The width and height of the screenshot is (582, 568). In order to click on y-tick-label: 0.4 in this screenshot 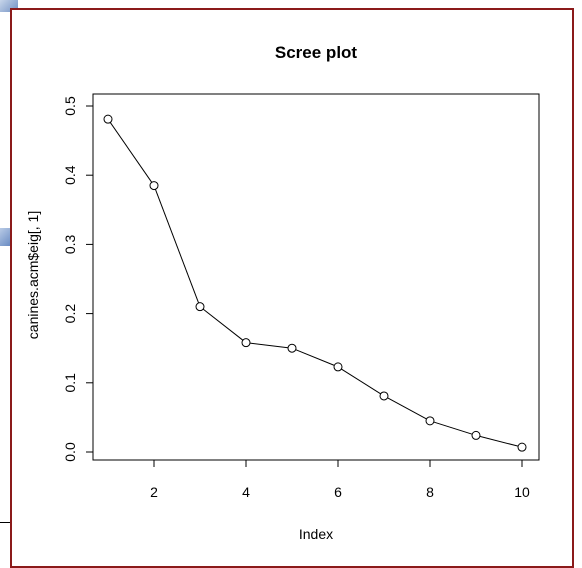, I will do `click(70, 175)`.